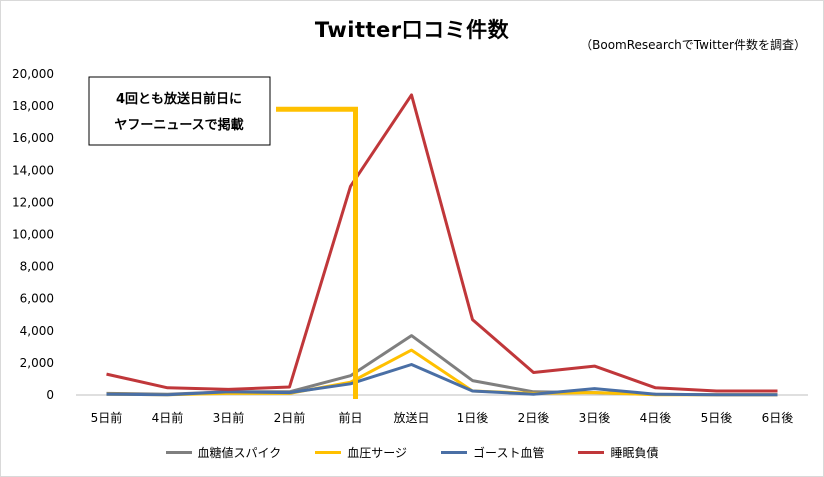 This screenshot has height=477, width=824. I want to click on y-tick-label: 8,000, so click(37, 267).